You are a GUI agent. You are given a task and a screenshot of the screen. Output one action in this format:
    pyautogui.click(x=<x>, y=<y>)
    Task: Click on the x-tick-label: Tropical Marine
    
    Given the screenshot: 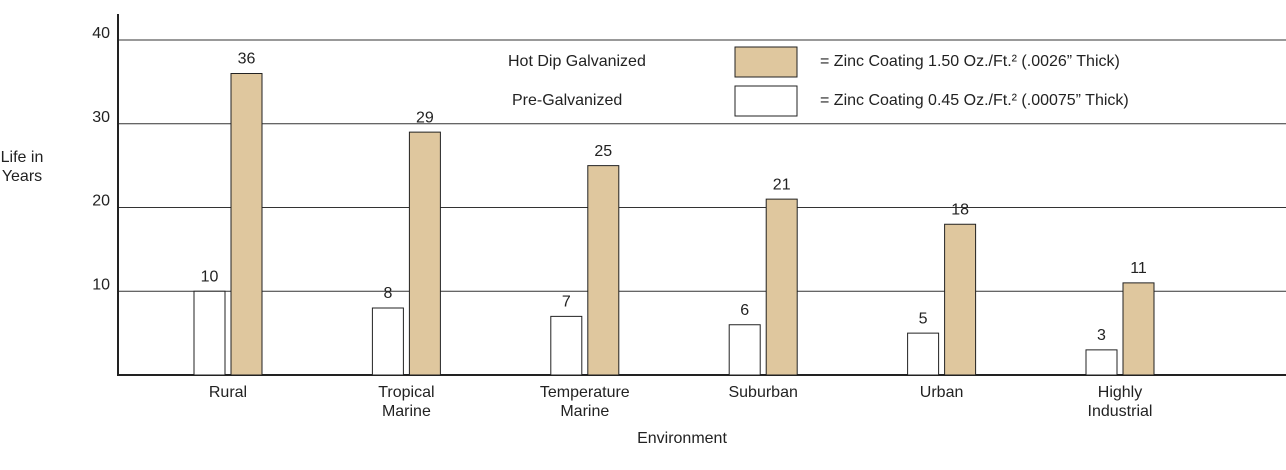 What is the action you would take?
    pyautogui.click(x=406, y=402)
    